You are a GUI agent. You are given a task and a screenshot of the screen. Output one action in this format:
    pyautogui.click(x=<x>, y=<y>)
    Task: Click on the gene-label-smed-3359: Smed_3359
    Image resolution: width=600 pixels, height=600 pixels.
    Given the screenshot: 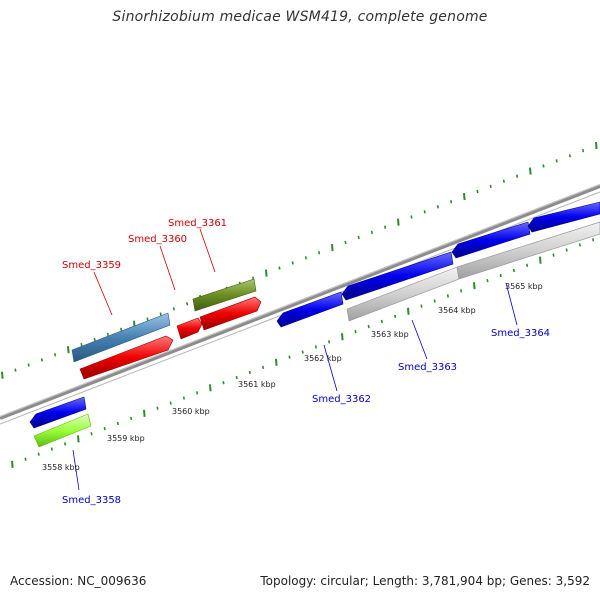 What is the action you would take?
    pyautogui.click(x=91, y=265)
    